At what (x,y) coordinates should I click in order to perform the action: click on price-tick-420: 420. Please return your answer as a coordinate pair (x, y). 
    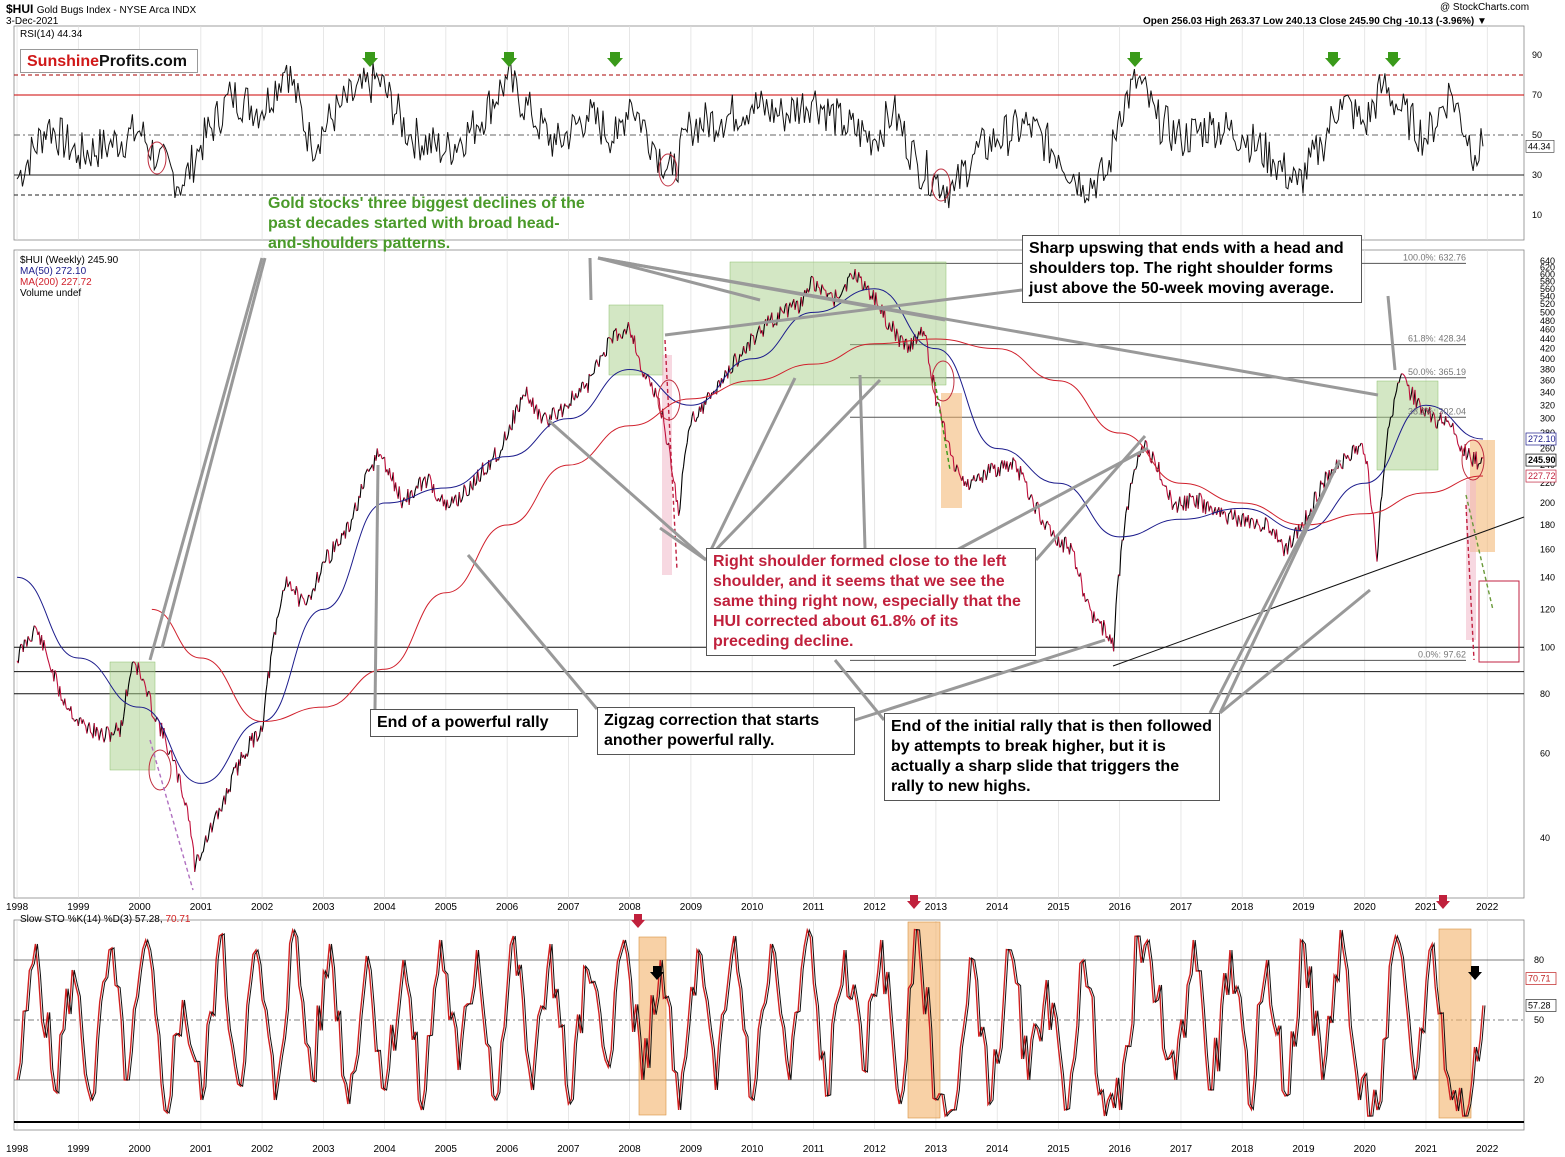
    Looking at the image, I should click on (1547, 349).